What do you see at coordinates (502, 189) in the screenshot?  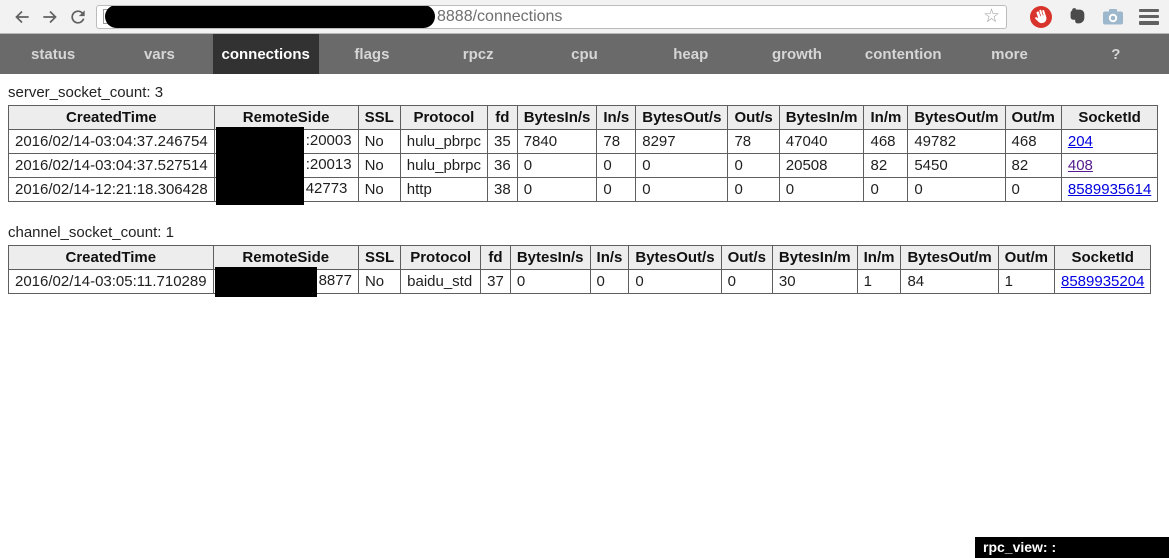 I see `cell-fd: 38` at bounding box center [502, 189].